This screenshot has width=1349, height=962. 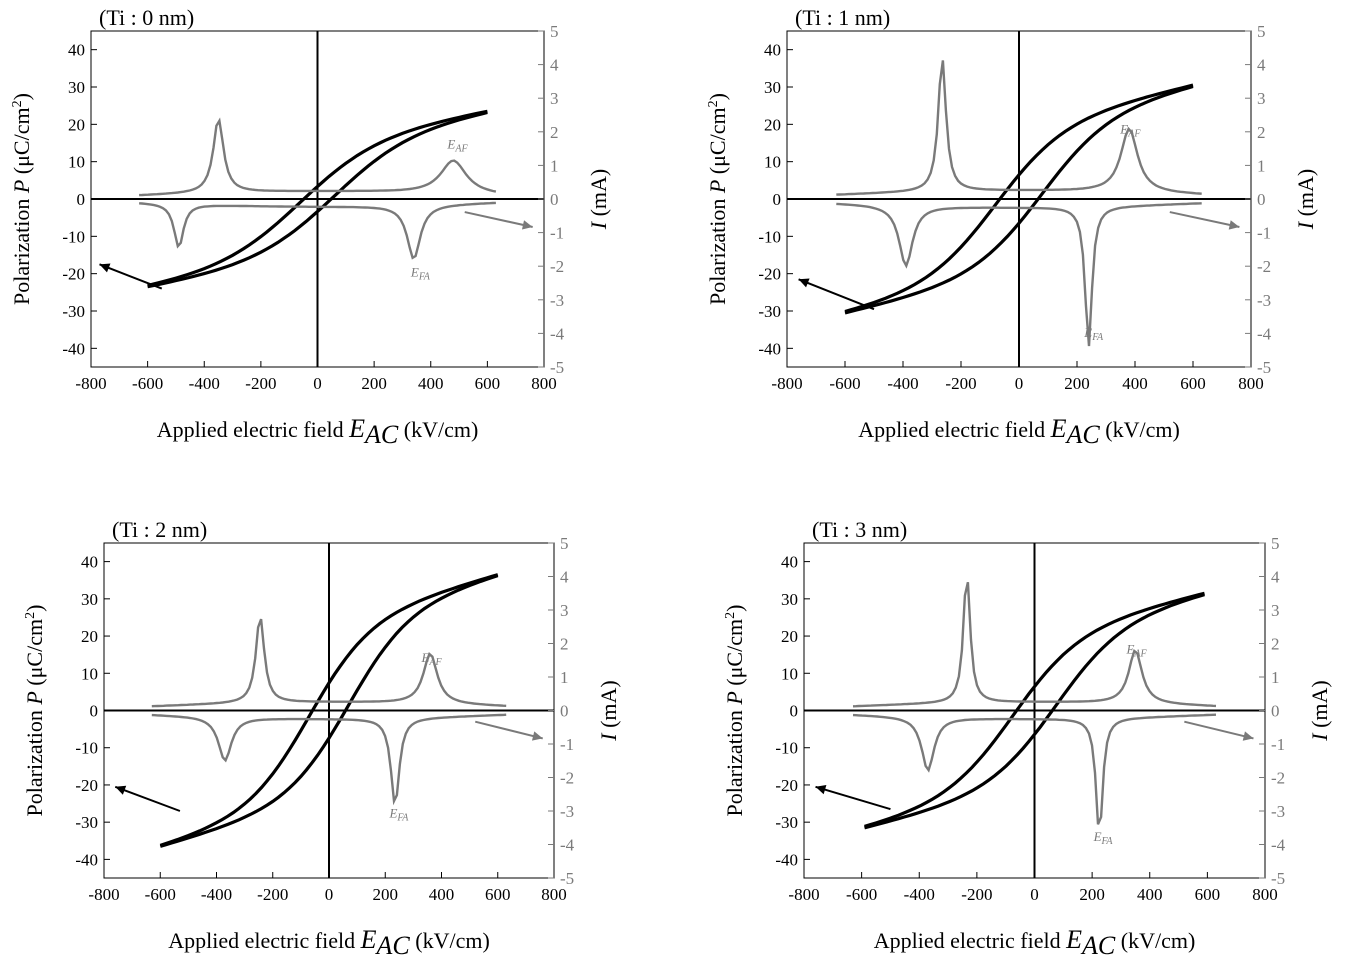 I want to click on y-axis-label: Polarization P (μC/cm2), so click(x=717, y=199).